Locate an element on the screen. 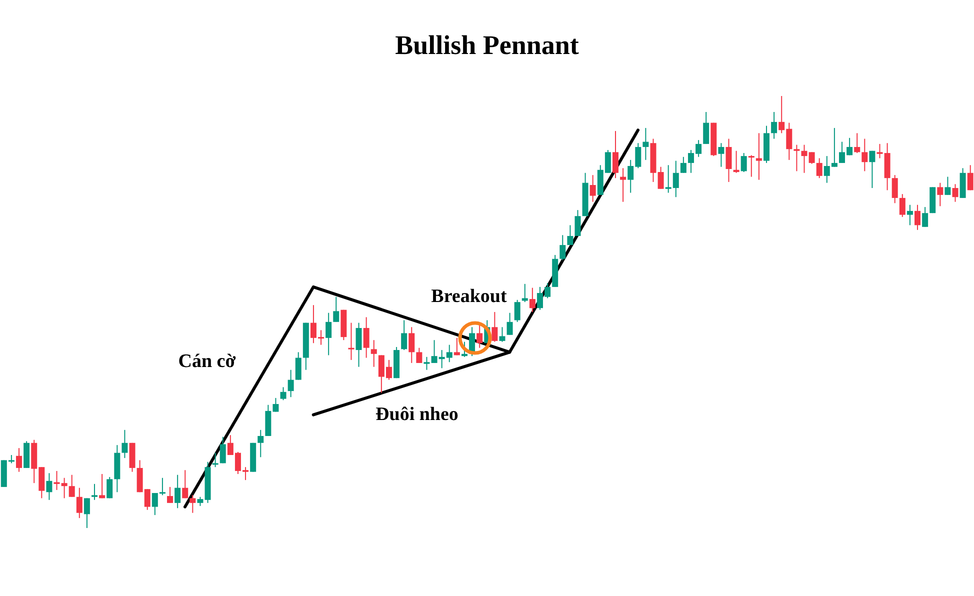  annotation: Đuôi nheo is located at coordinates (417, 415).